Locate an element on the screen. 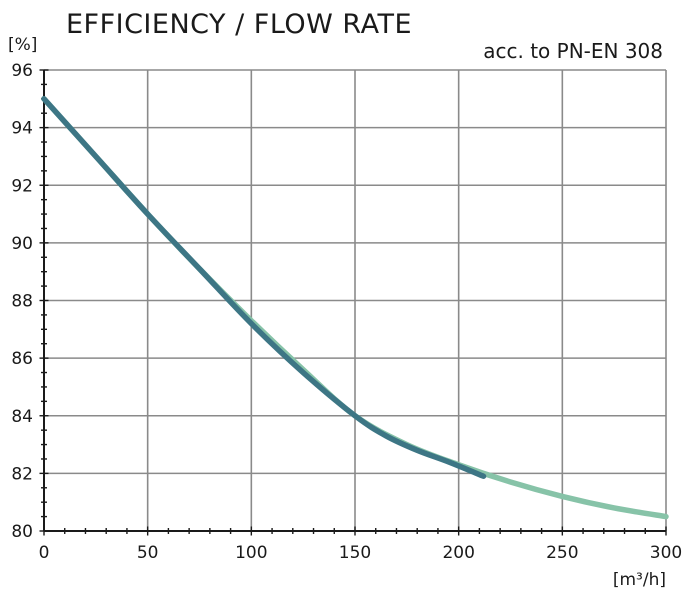 Image resolution: width=688 pixels, height=603 pixels. chart-subtitle: acc. to PN-EN 308 is located at coordinates (573, 51).